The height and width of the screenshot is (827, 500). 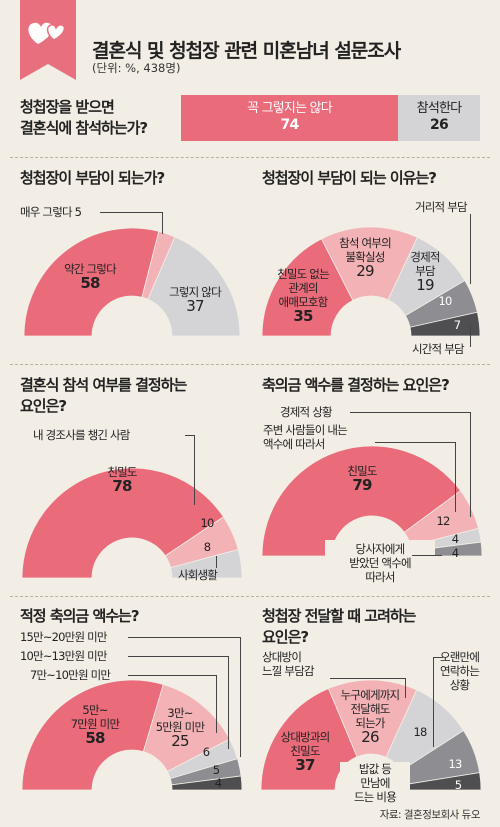 What do you see at coordinates (216, 770) in the screenshot?
I see `q6-s4-value: 5` at bounding box center [216, 770].